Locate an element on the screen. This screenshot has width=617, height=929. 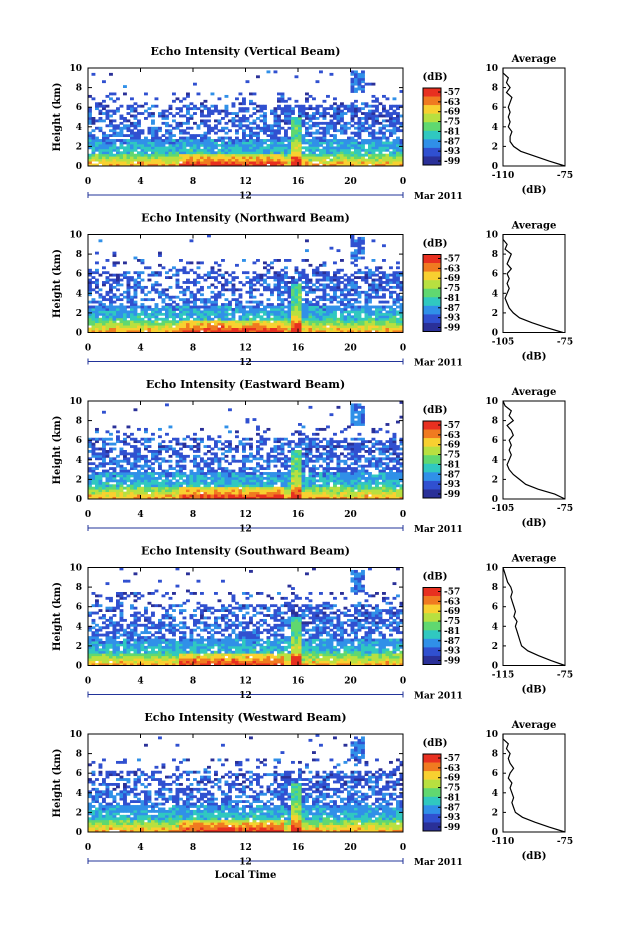
profile-y-tick-label: 2 is located at coordinates (495, 147).